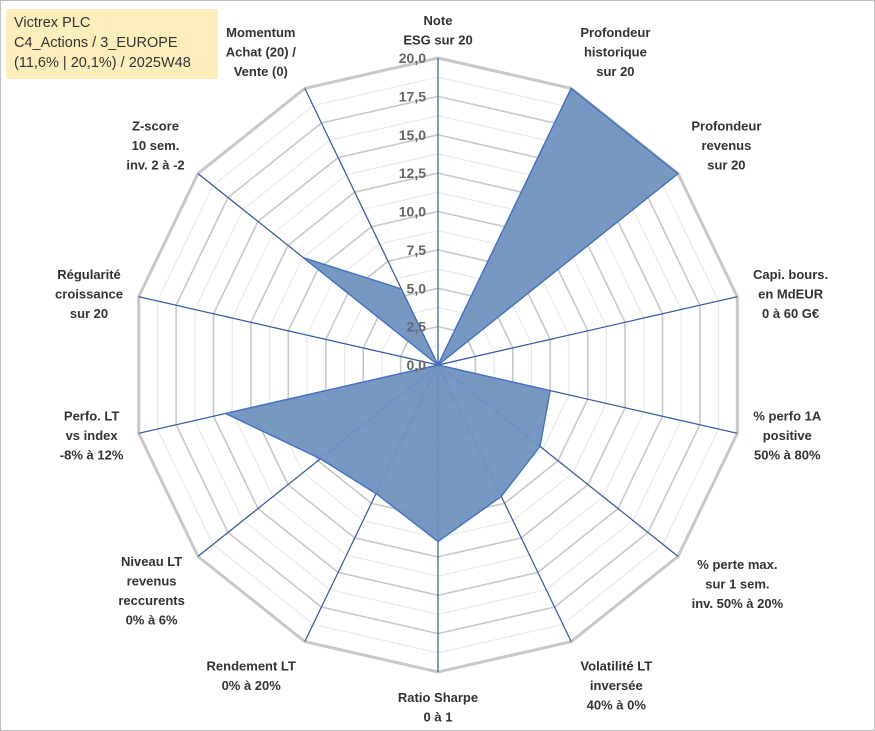 The width and height of the screenshot is (875, 731). Describe the element at coordinates (438, 20) in the screenshot. I see `axis-label-line: Note` at that location.